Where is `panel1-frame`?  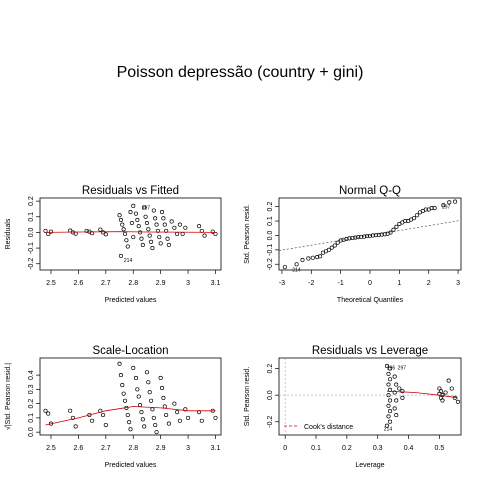 panel1-frame is located at coordinates (130, 234).